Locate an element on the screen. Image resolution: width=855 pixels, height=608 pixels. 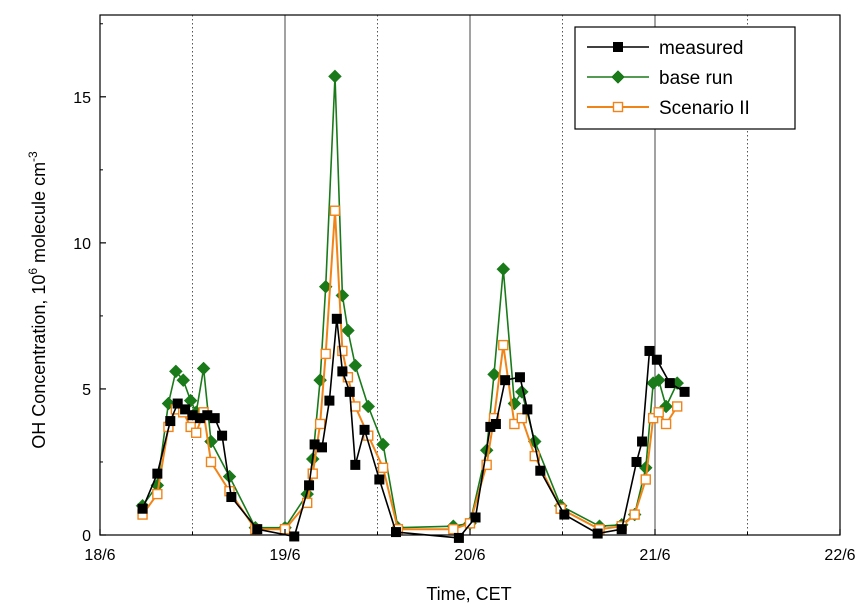
y-axis-label-exponent: 6 is located at coordinates (33, 271).